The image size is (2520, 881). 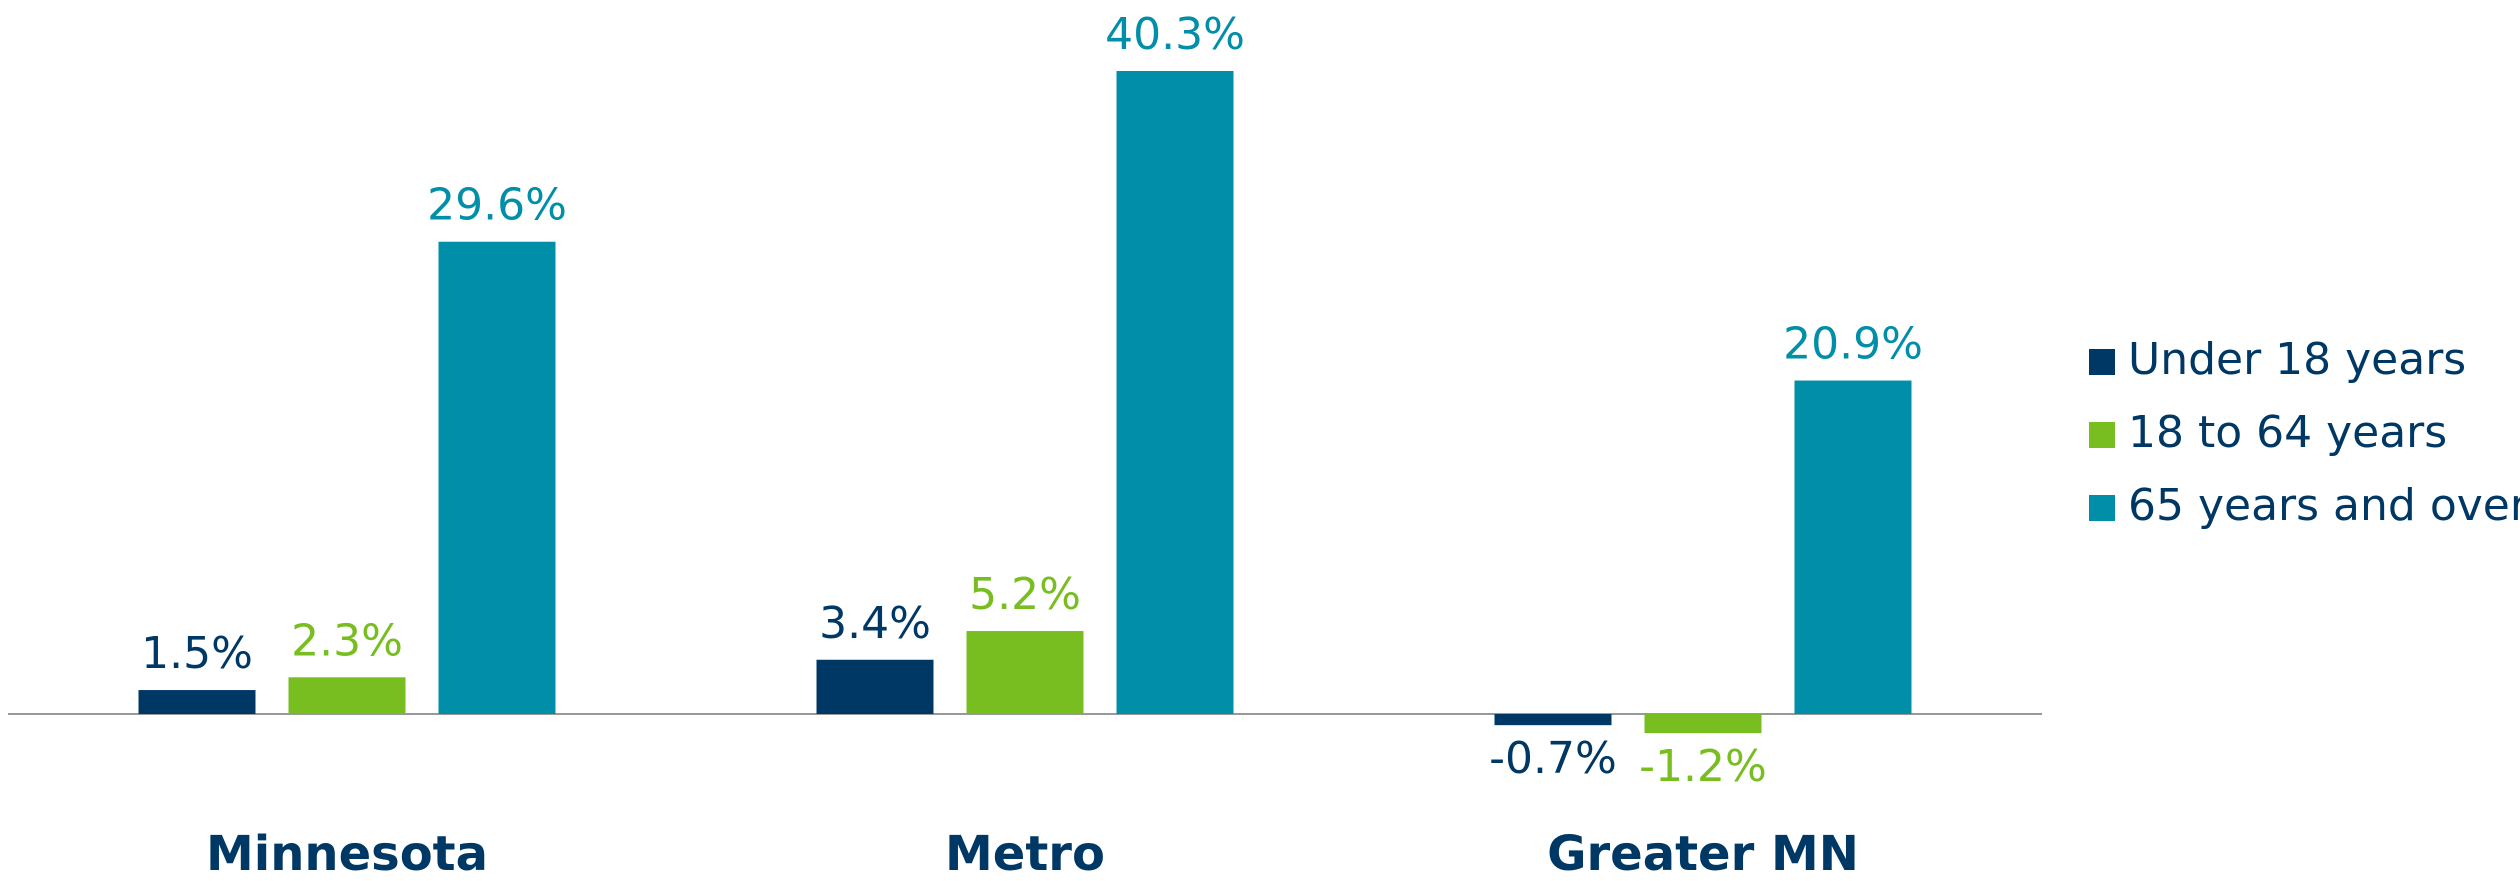 What do you see at coordinates (347, 853) in the screenshot?
I see `x-tick-label: Minnesota` at bounding box center [347, 853].